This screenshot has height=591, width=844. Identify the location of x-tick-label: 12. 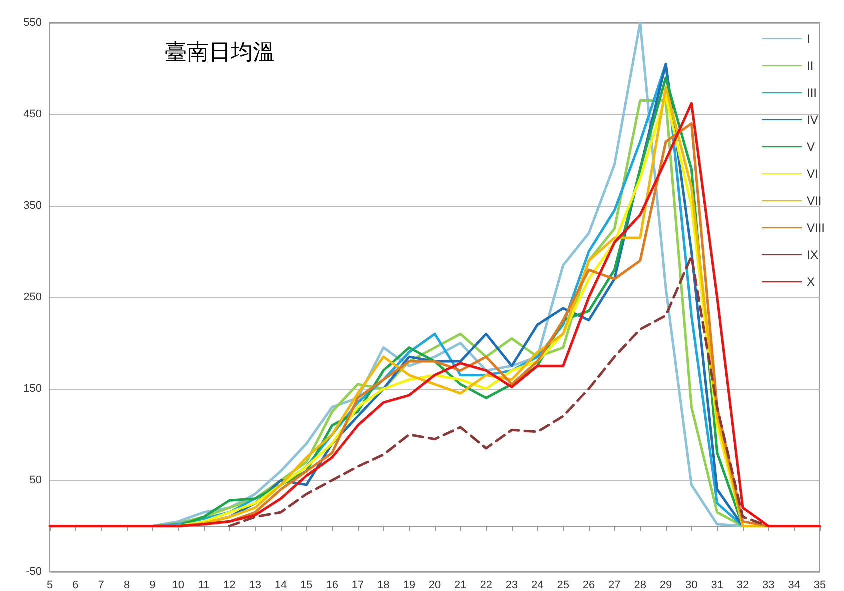
(230, 585).